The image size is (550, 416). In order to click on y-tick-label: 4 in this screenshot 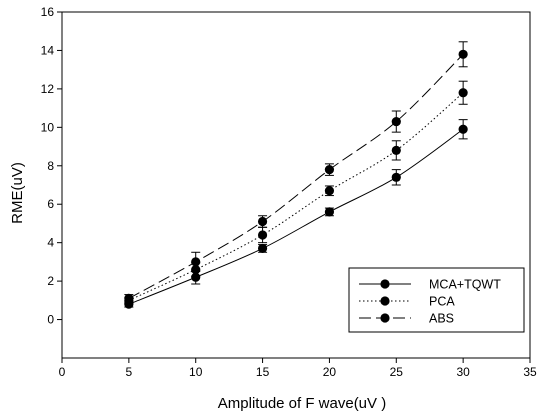, I will do `click(50, 243)`.